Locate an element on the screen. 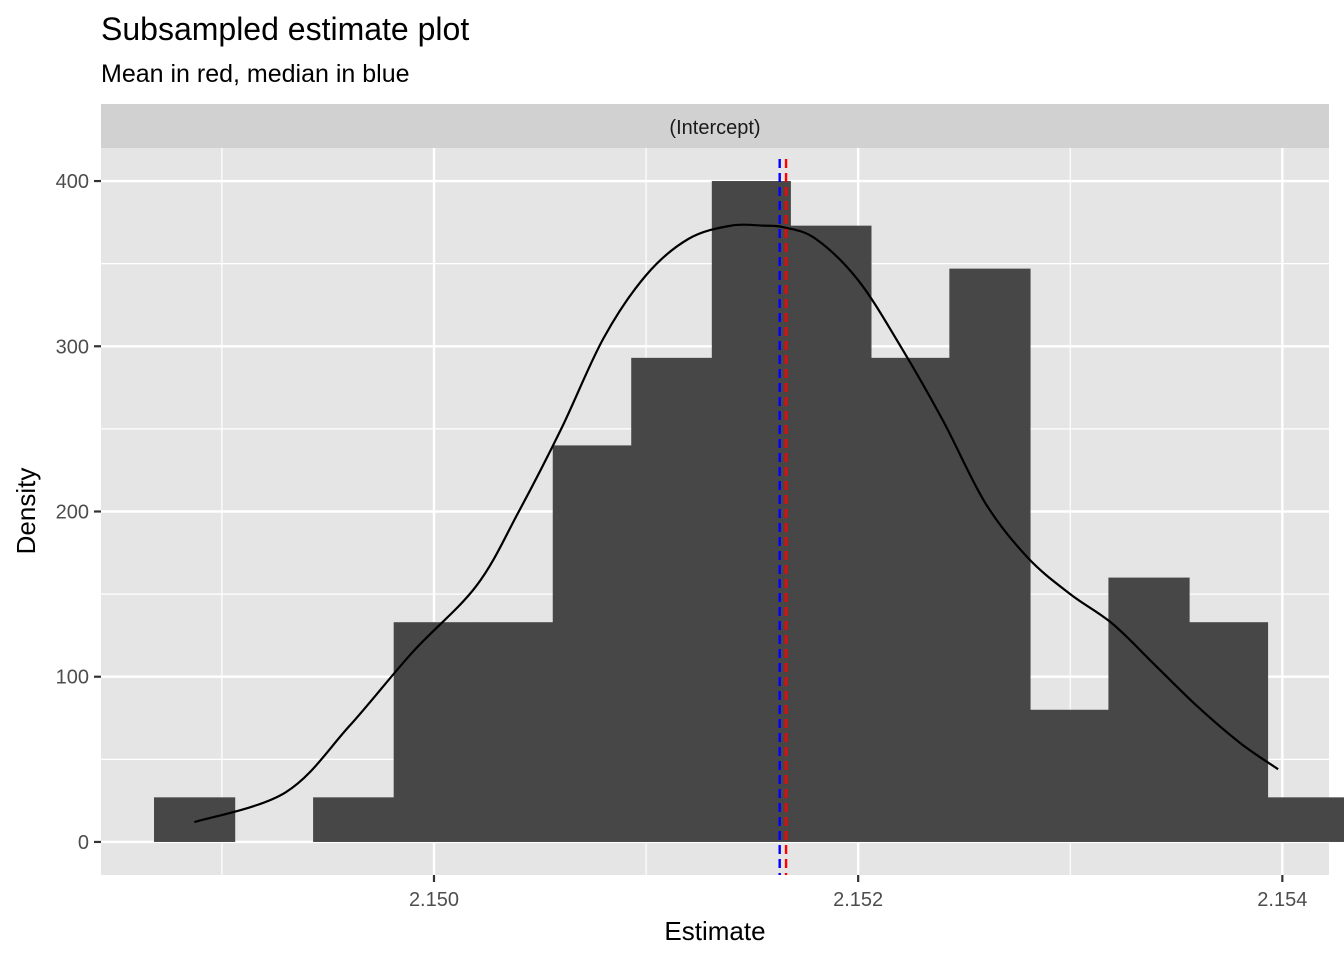 The height and width of the screenshot is (960, 1344). x-tick-label: 2.152 is located at coordinates (858, 900).